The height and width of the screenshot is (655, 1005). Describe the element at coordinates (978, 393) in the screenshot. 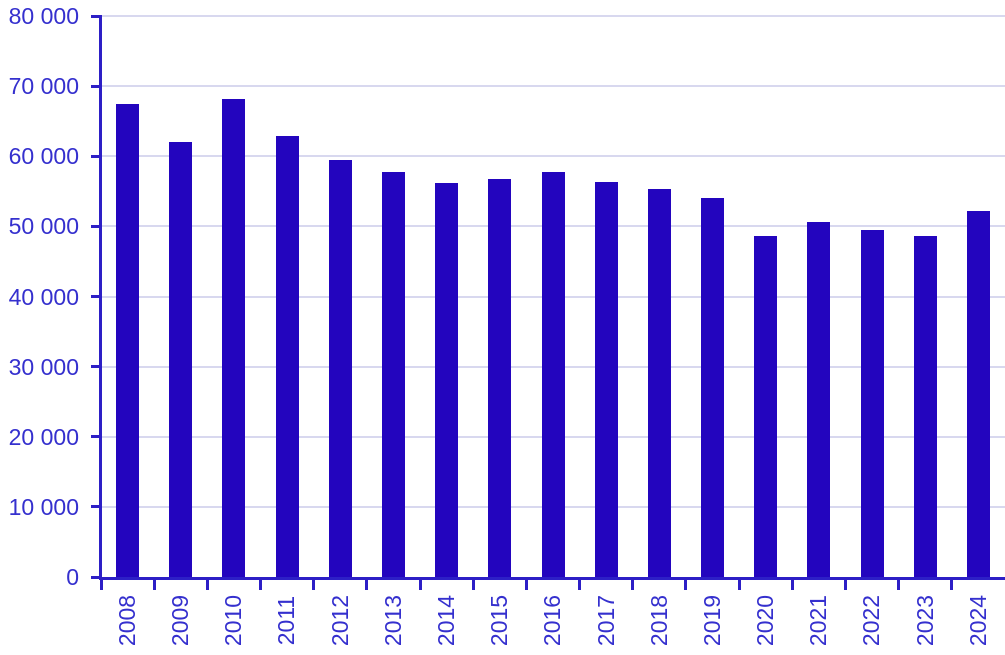

I see `bar-2024` at that location.